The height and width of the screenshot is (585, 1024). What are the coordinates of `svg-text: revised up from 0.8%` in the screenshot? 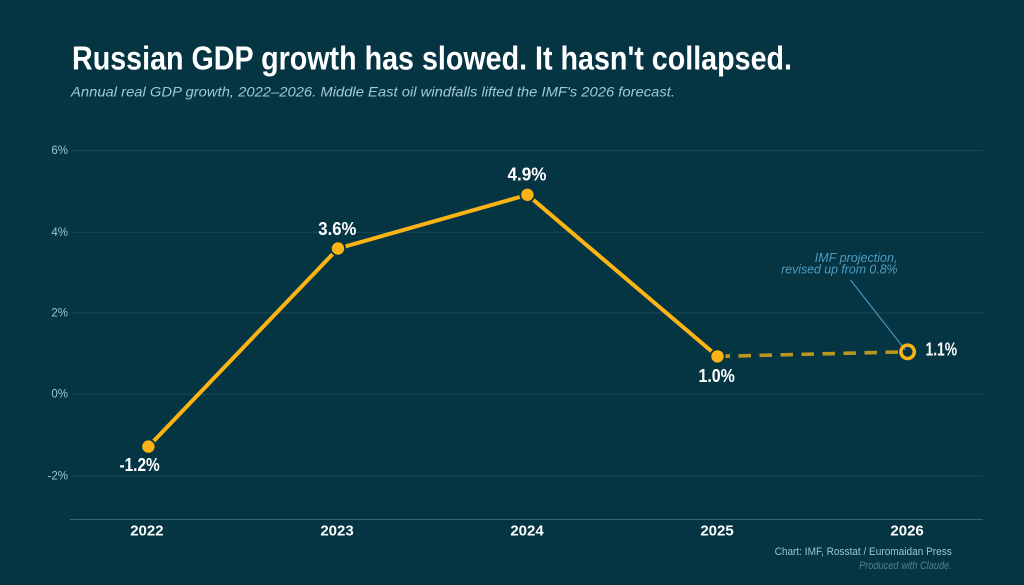 It's located at (839, 269).